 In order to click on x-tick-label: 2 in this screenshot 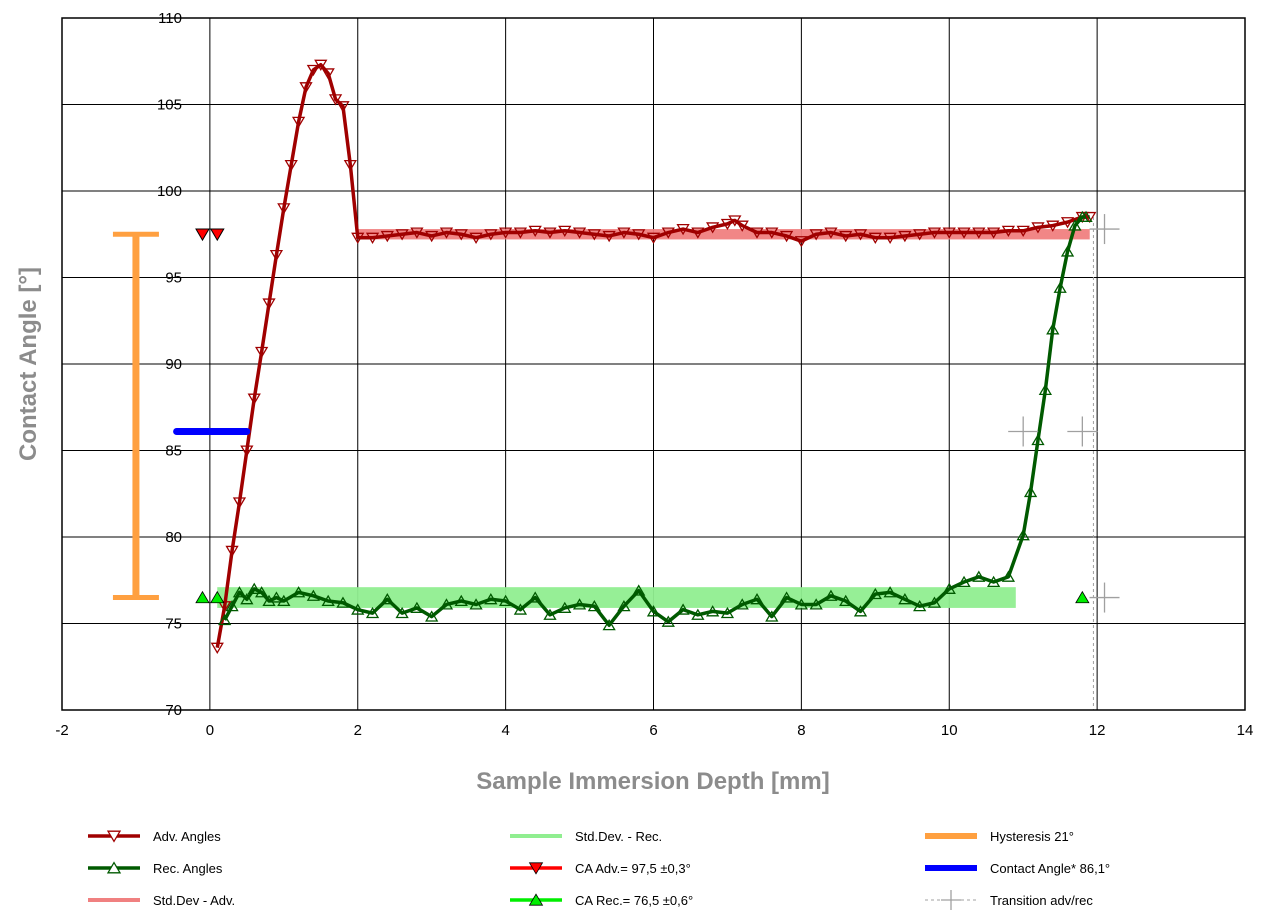, I will do `click(358, 730)`.